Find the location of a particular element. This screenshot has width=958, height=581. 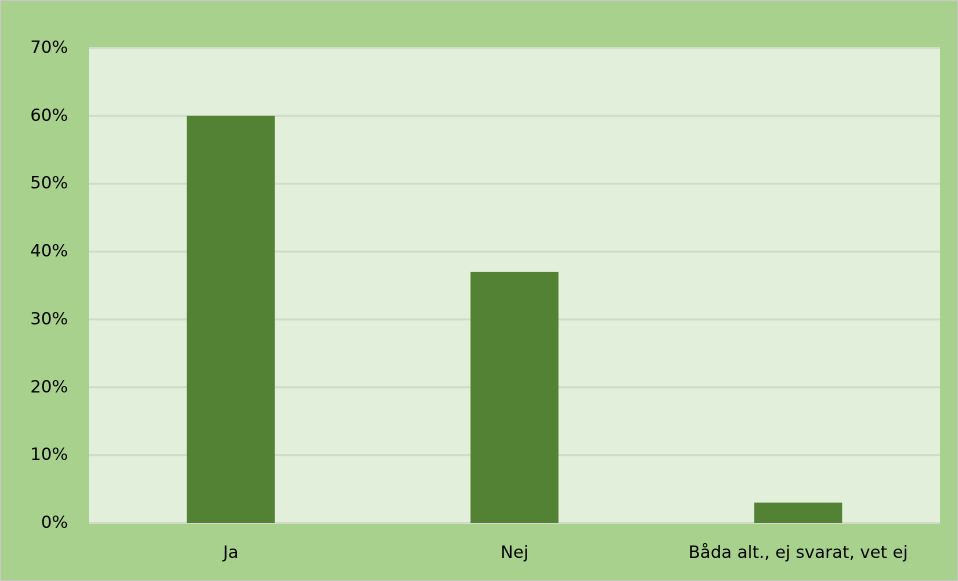

x-tick-label: Ja is located at coordinates (230, 553).